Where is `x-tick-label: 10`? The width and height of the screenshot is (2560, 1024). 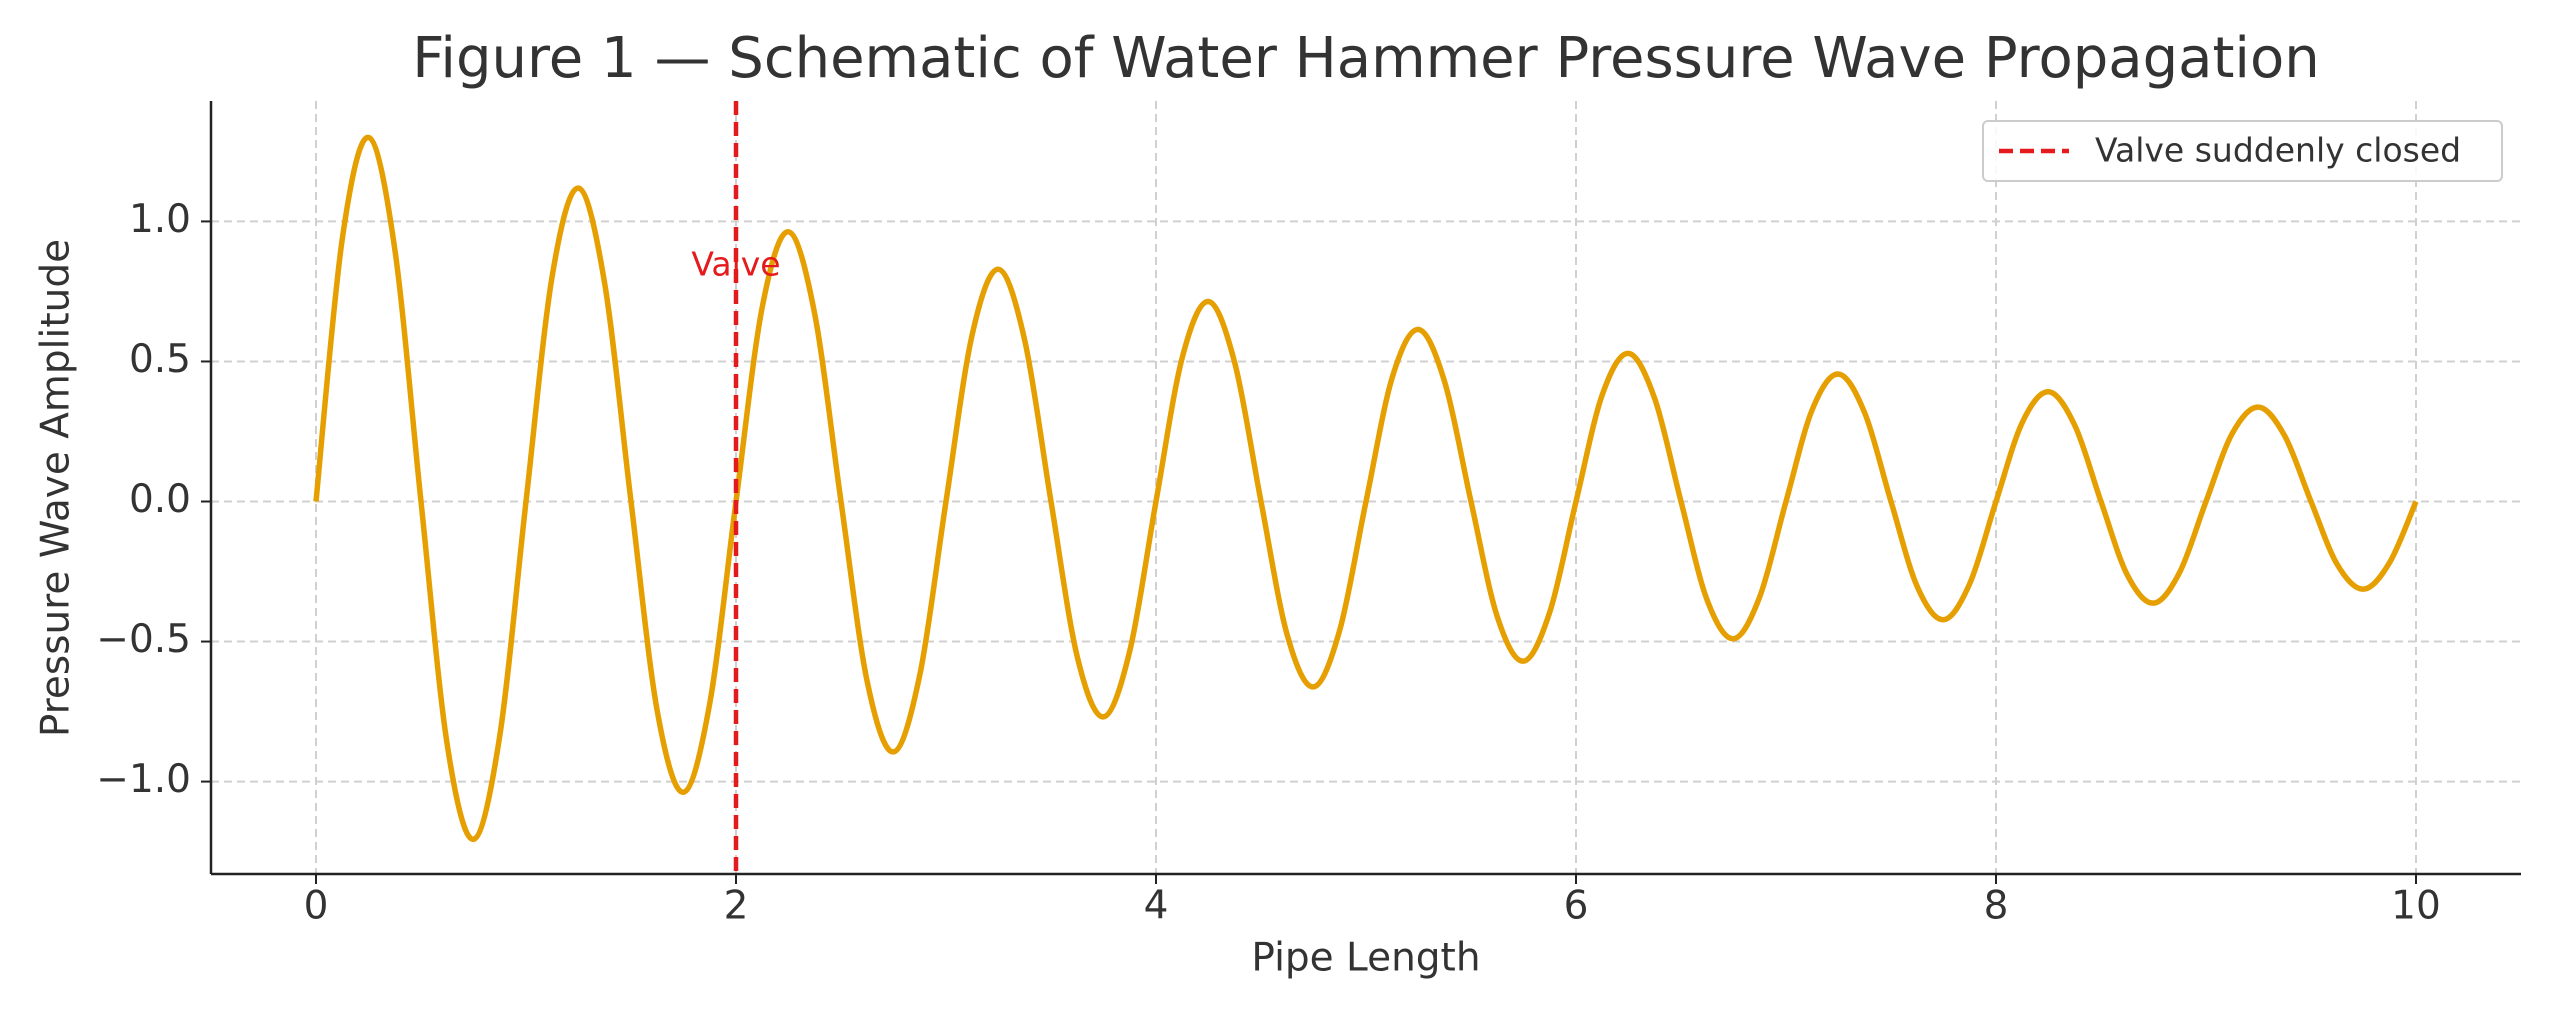 x-tick-label: 10 is located at coordinates (2416, 906).